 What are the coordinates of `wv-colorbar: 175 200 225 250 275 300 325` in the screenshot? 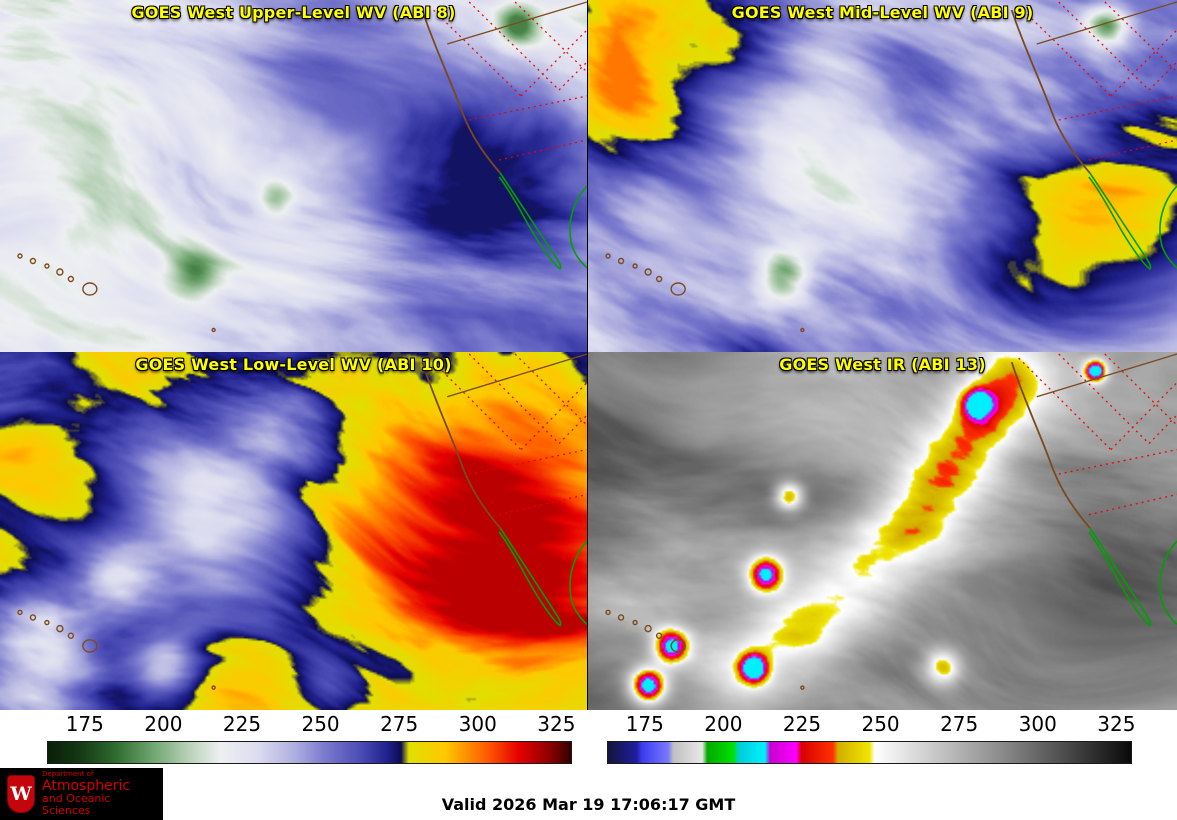 It's located at (294, 739).